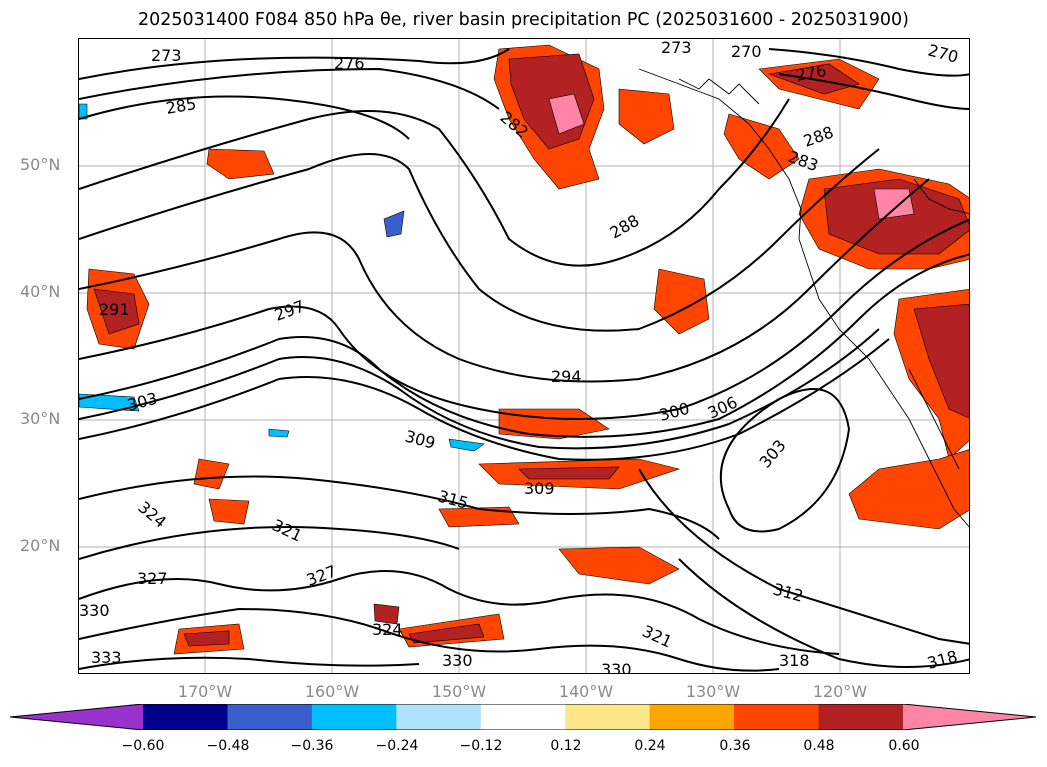 The height and width of the screenshot is (767, 1047). Describe the element at coordinates (481, 746) in the screenshot. I see `colorbar-tick: −0.12` at that location.